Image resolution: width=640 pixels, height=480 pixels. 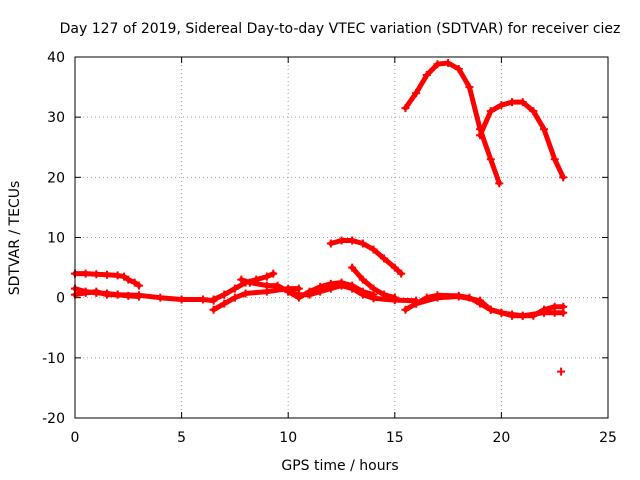 I want to click on y-axis-label: SDTVAR / TECUs, so click(x=15, y=238).